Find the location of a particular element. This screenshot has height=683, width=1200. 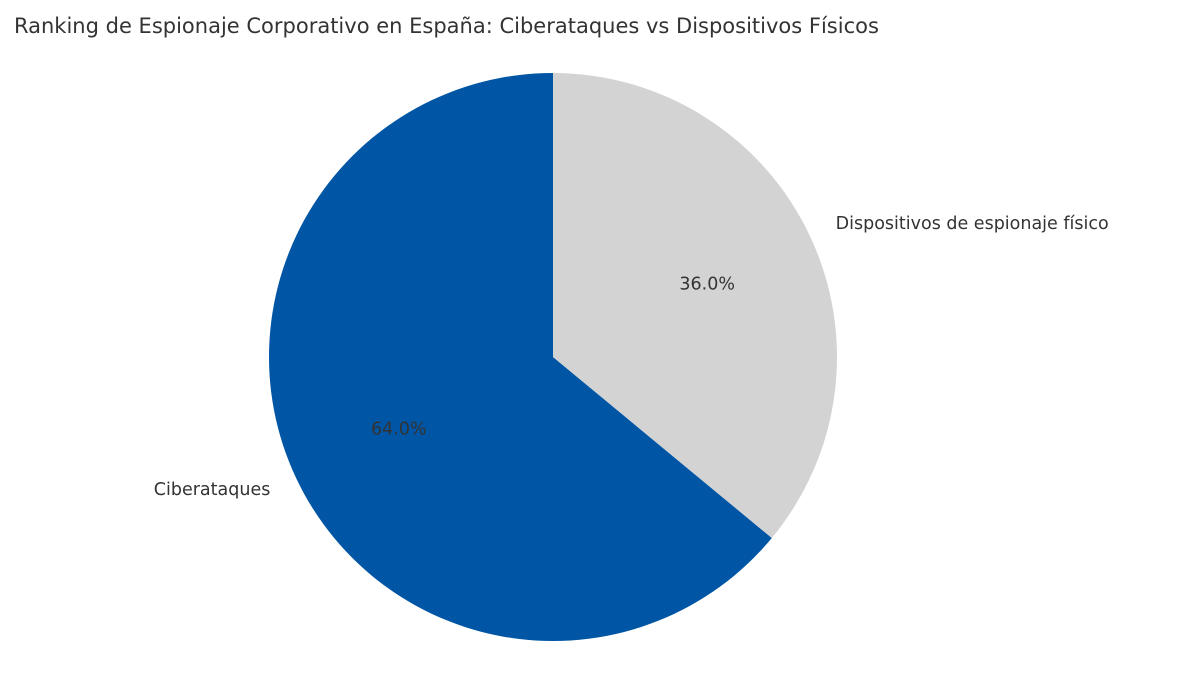

slice-label: Ciberataques is located at coordinates (212, 490).